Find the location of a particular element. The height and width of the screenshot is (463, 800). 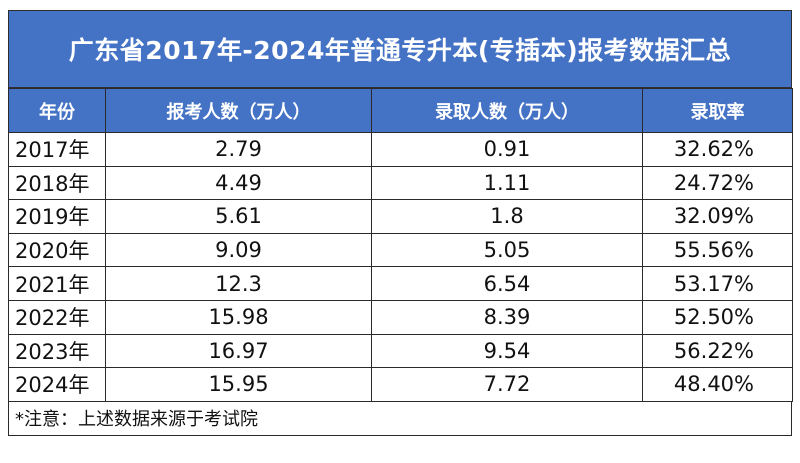

cell-admitted: 1.8 is located at coordinates (507, 216).